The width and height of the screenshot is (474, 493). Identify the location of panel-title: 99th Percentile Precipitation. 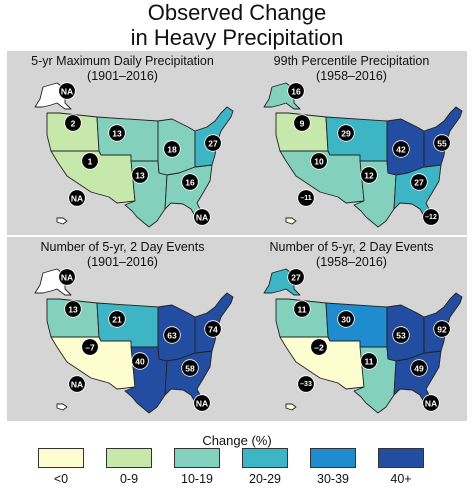
(351, 61).